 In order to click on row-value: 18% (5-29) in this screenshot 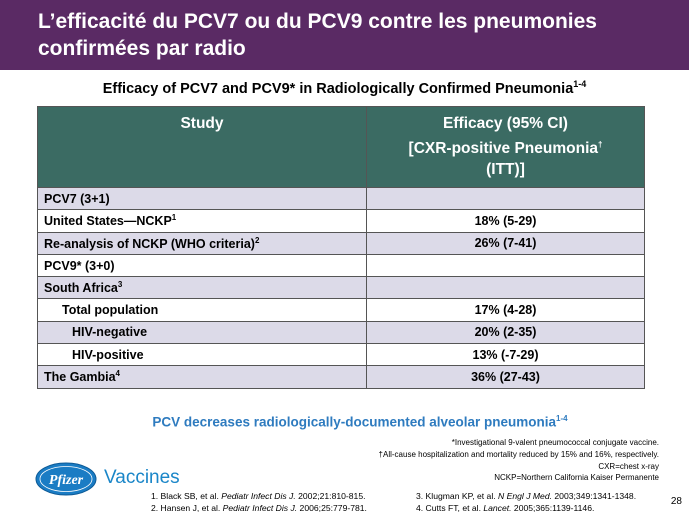, I will do `click(505, 221)`.